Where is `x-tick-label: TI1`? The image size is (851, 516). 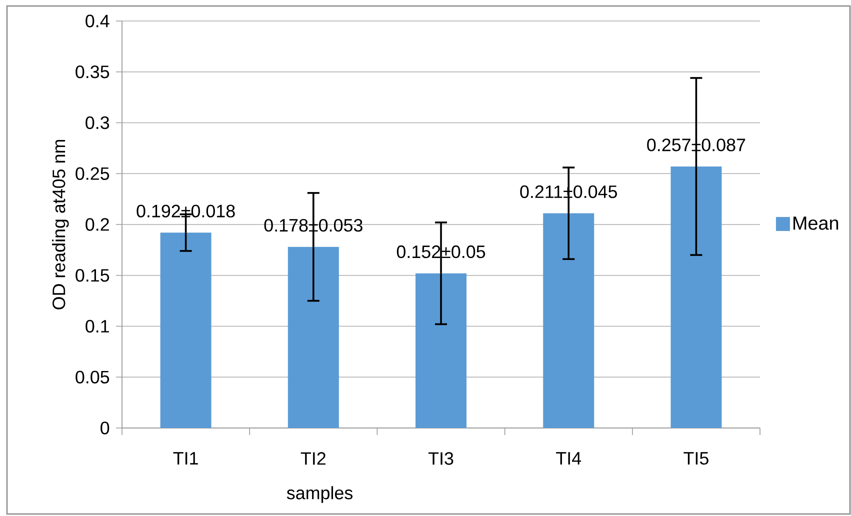 x-tick-label: TI1 is located at coordinates (185, 458).